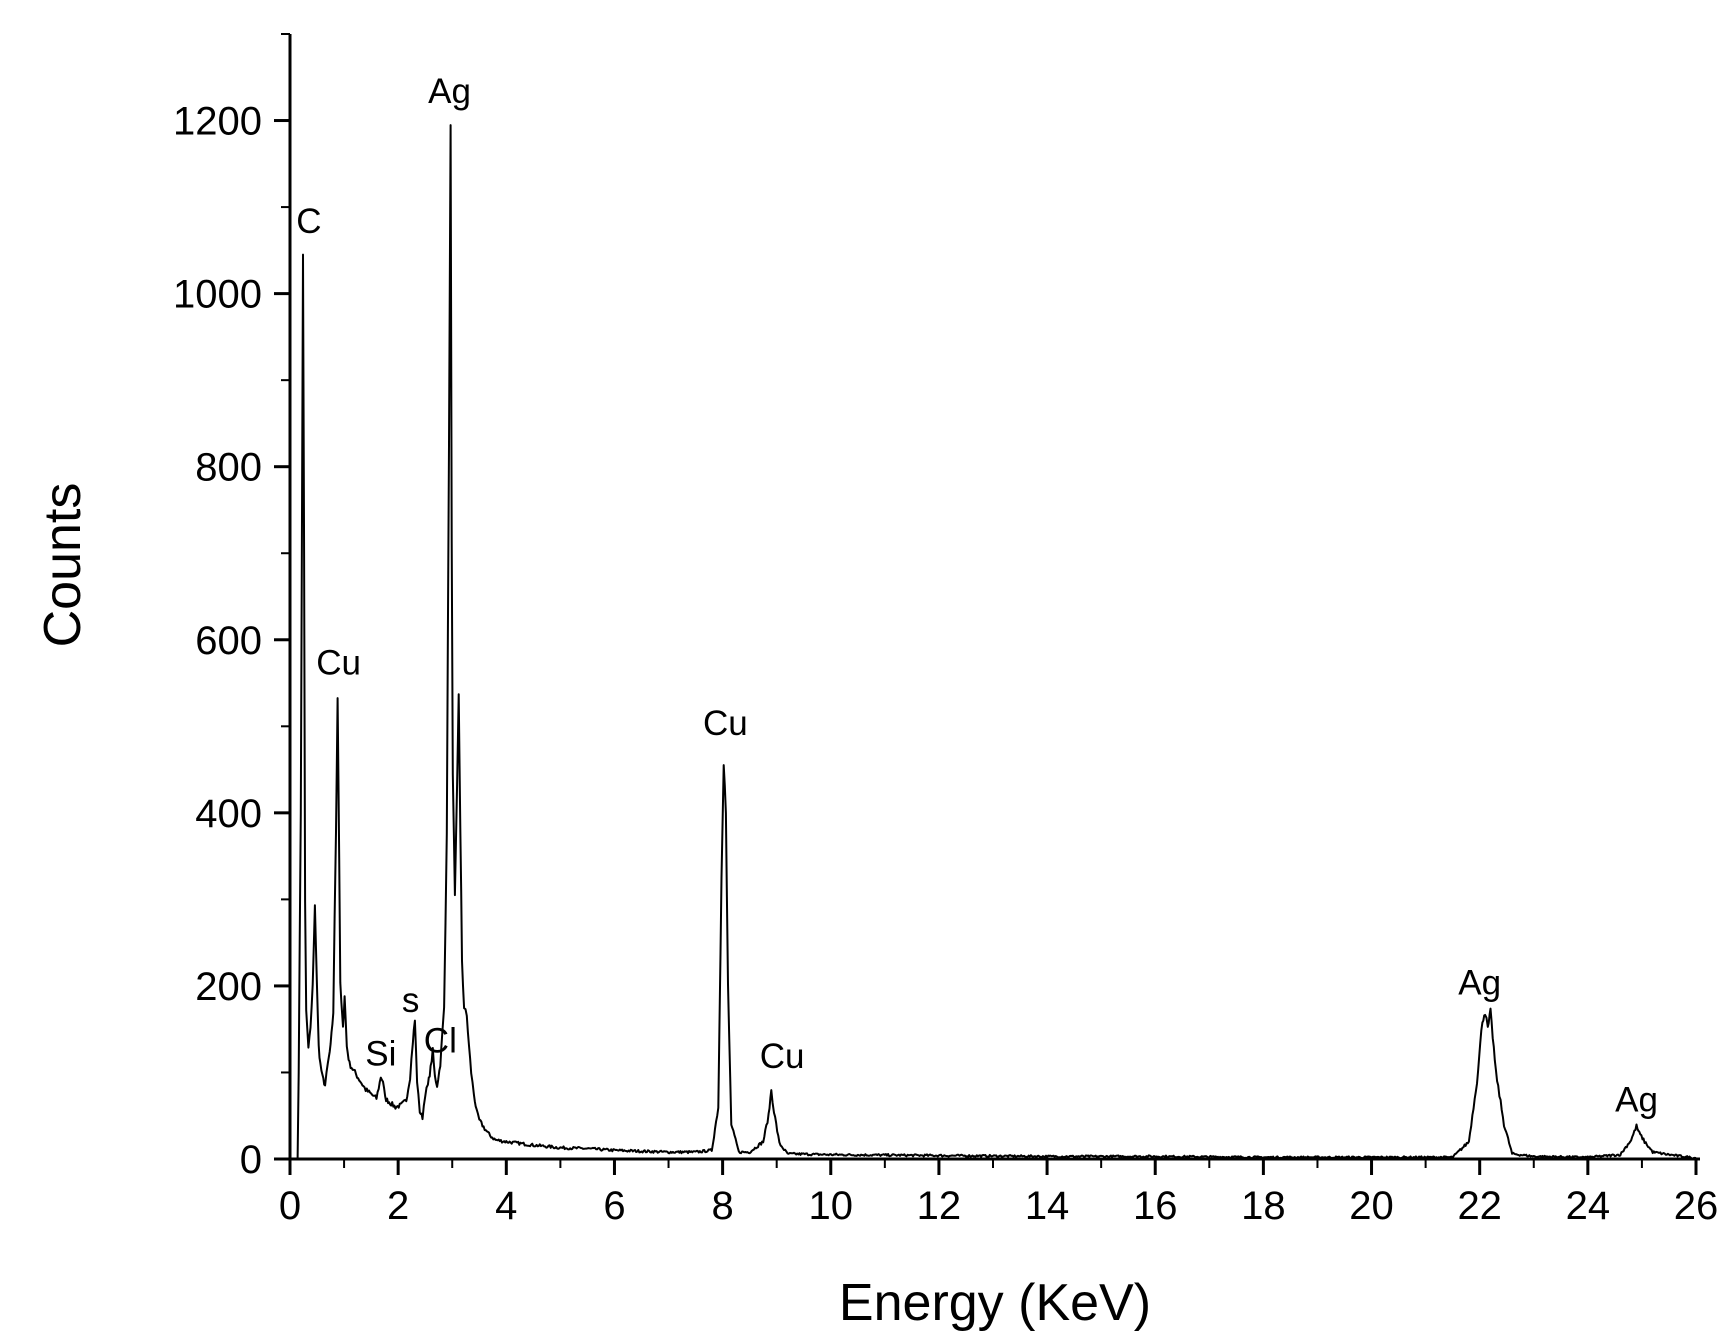  Describe the element at coordinates (614, 1206) in the screenshot. I see `x-tick-label: 6` at that location.